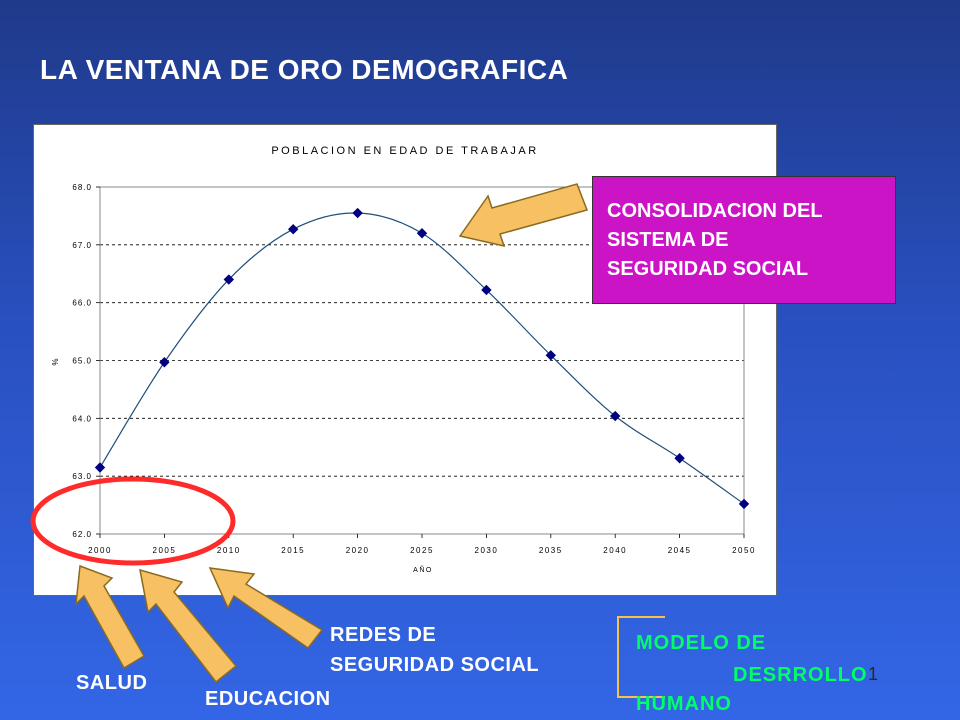 Image resolution: width=960 pixels, height=720 pixels. I want to click on modelo-bracket, so click(641, 657).